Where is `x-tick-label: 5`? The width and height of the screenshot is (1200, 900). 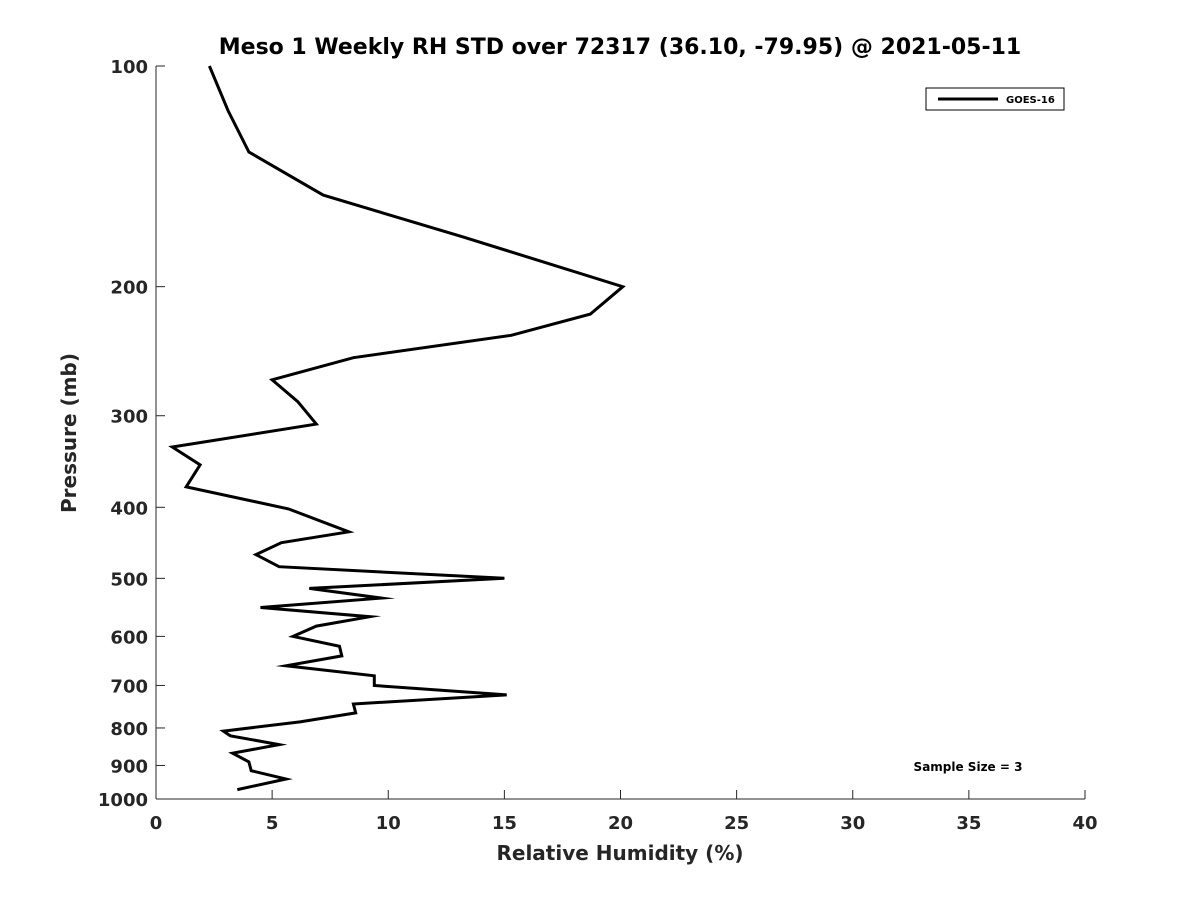
x-tick-label: 5 is located at coordinates (272, 823).